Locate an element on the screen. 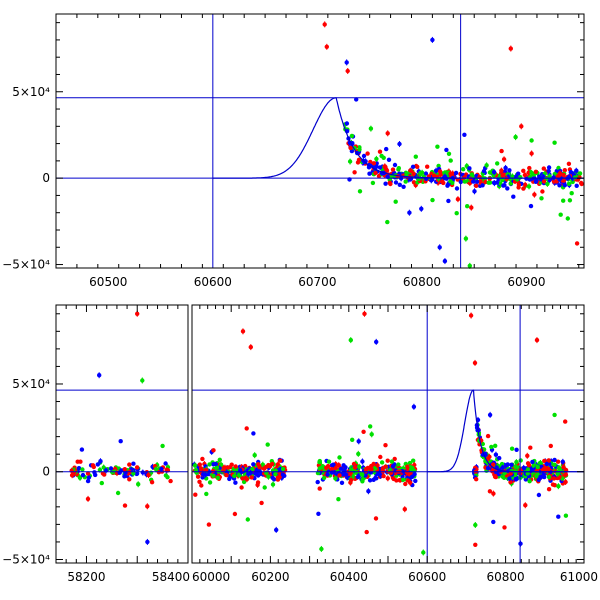 The width and height of the screenshot is (600, 600). bottom-x-tick-label-3: 60200 is located at coordinates (270, 577).